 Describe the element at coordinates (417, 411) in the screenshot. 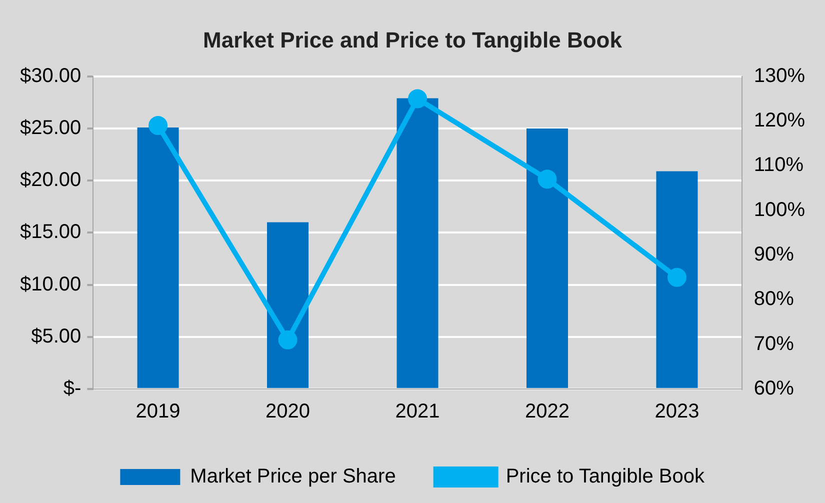

I see `x-tick-label: 2021` at that location.